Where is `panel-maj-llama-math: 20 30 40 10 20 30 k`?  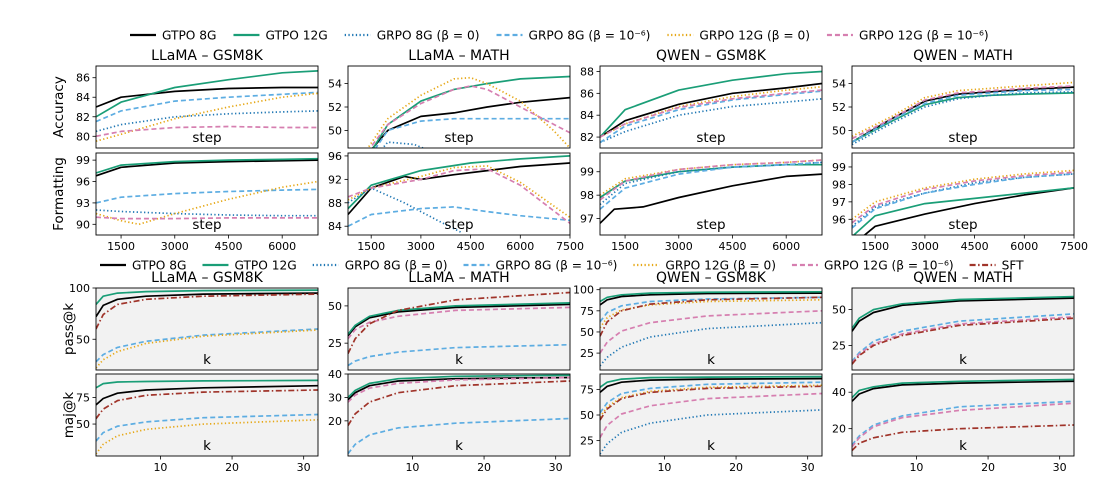 panel-maj-llama-math: 20 30 40 10 20 30 k is located at coordinates (449, 421).